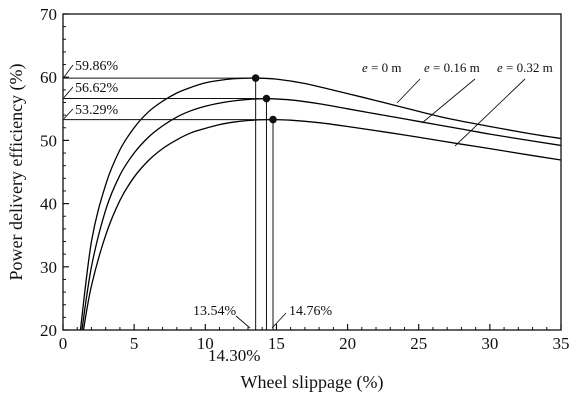  I want to click on x-tick-label: 35, so click(561, 343).